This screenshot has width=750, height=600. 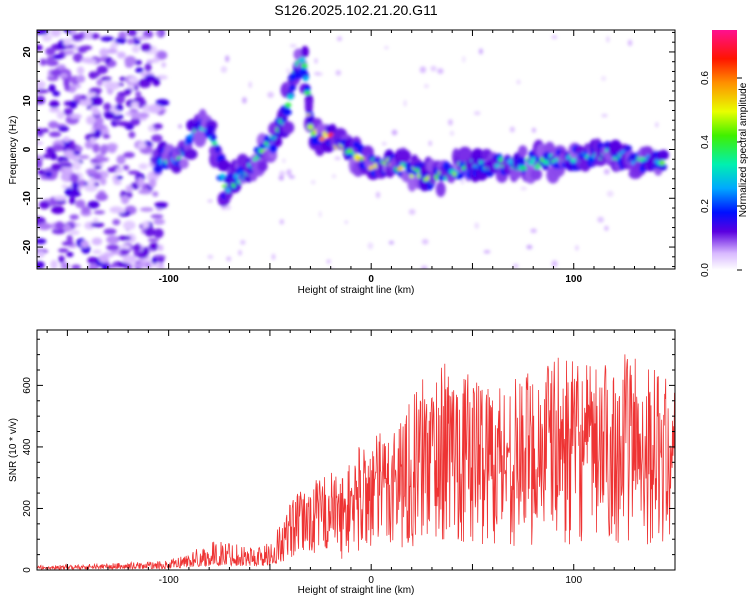 I want to click on tick-label: 200, so click(x=27, y=508).